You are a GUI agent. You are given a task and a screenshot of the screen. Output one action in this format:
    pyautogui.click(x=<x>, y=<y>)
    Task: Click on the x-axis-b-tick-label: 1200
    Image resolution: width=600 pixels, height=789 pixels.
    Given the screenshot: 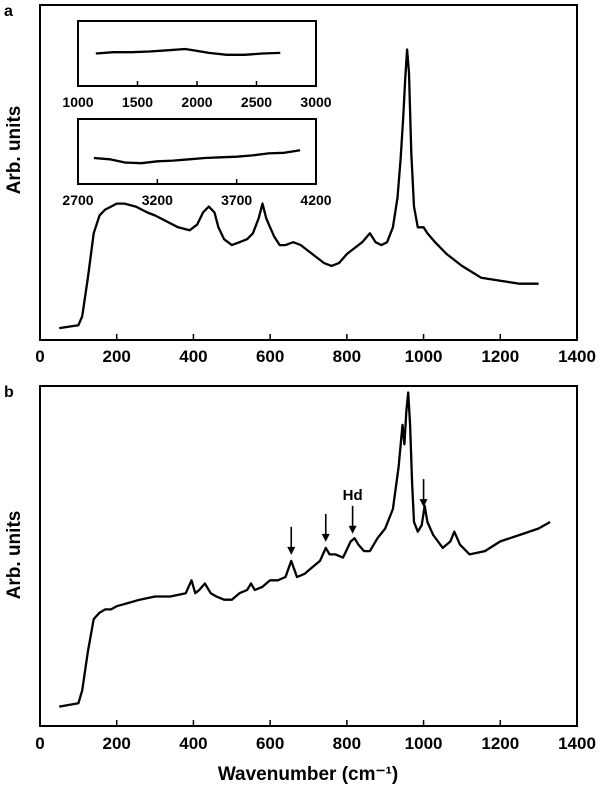 What is the action you would take?
    pyautogui.click(x=500, y=743)
    